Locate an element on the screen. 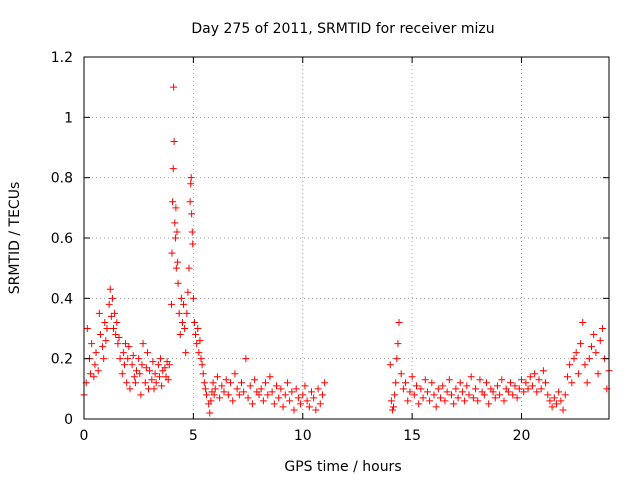  y-tick-label: 0.4 is located at coordinates (62, 299).